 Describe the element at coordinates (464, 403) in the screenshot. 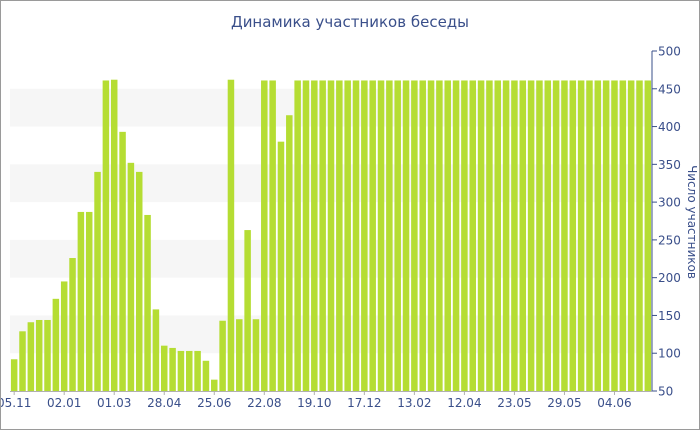

I see `x-tick-label: 12.04` at that location.